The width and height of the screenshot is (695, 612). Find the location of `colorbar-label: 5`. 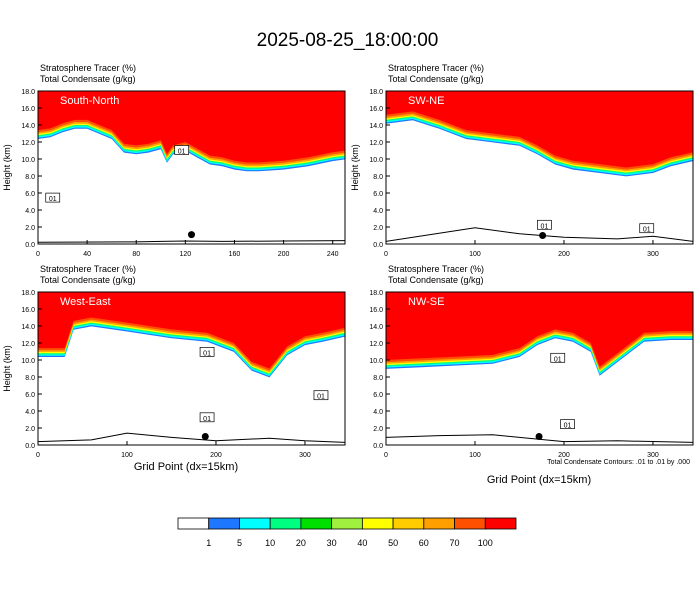

colorbar-label: 5 is located at coordinates (239, 543).